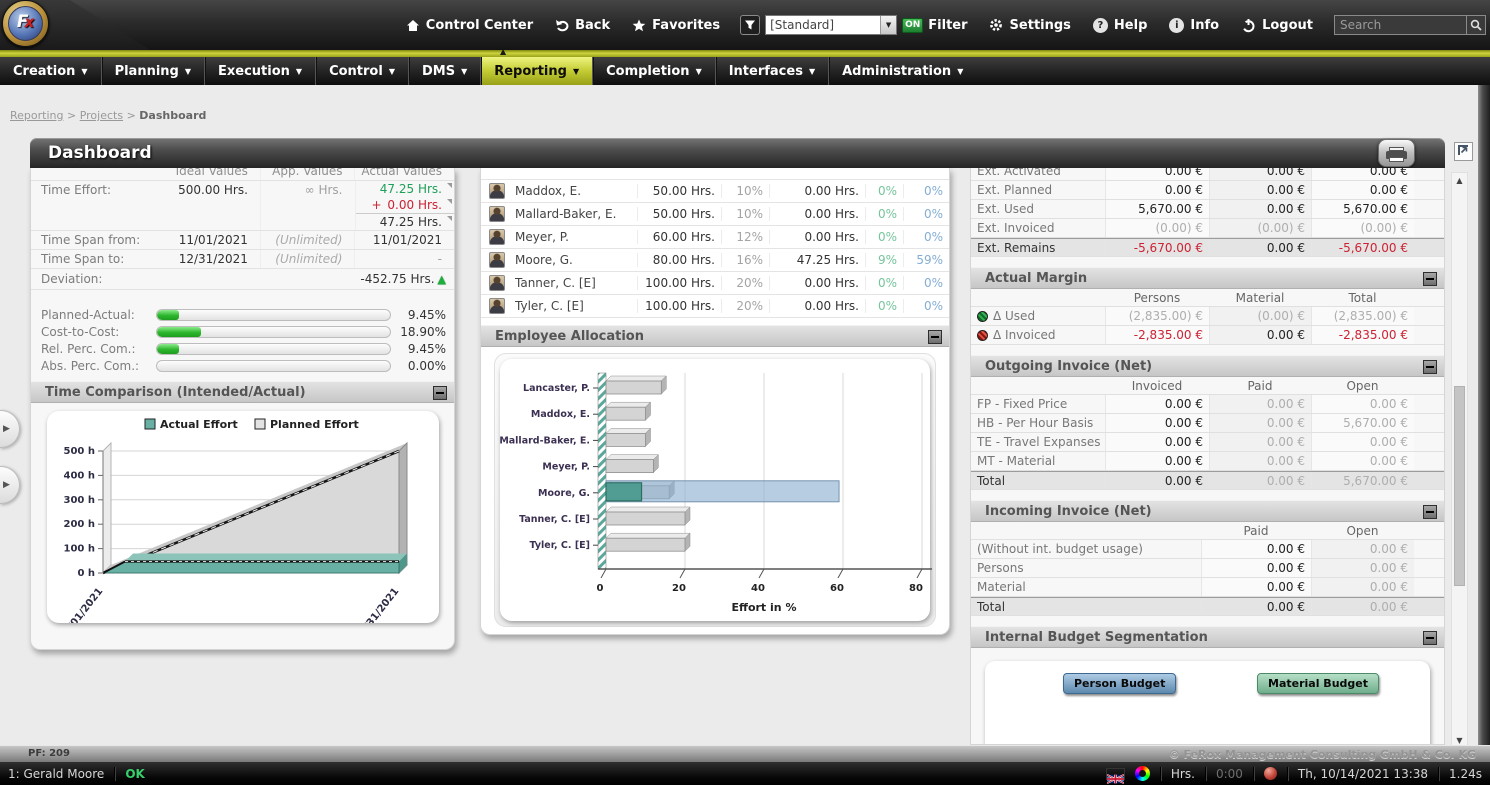 The height and width of the screenshot is (785, 1490). Describe the element at coordinates (1400, 25) in the screenshot. I see `search-input` at that location.